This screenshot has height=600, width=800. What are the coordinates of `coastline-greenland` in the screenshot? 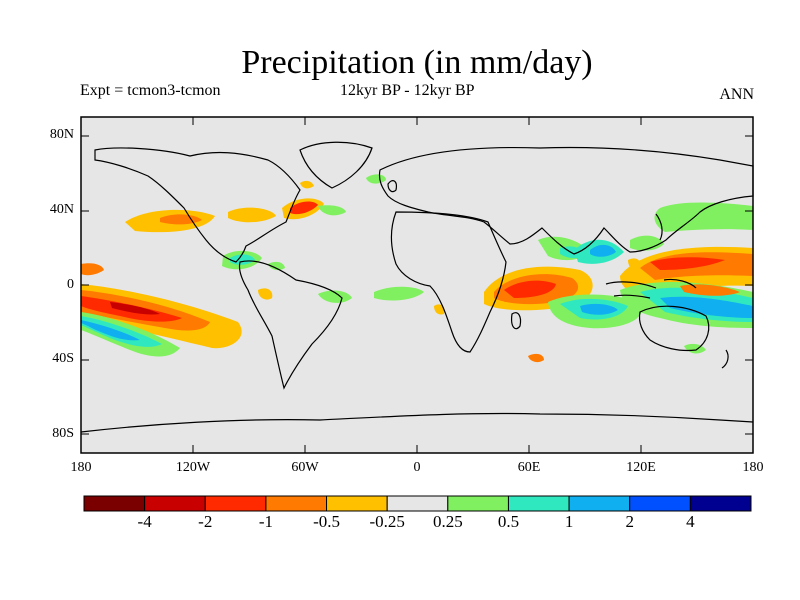 It's located at (336, 165).